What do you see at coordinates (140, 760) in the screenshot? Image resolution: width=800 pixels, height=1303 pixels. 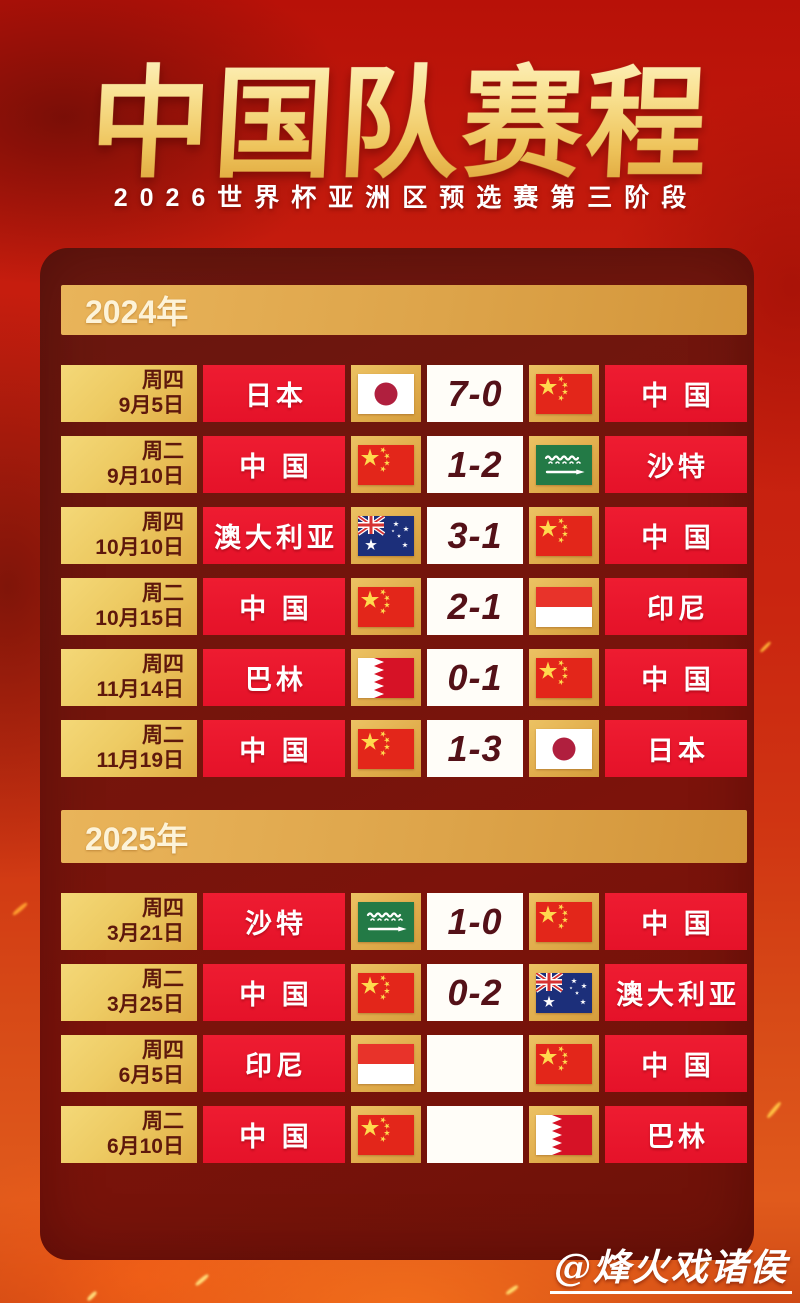 I see `match-date: 11月19日` at bounding box center [140, 760].